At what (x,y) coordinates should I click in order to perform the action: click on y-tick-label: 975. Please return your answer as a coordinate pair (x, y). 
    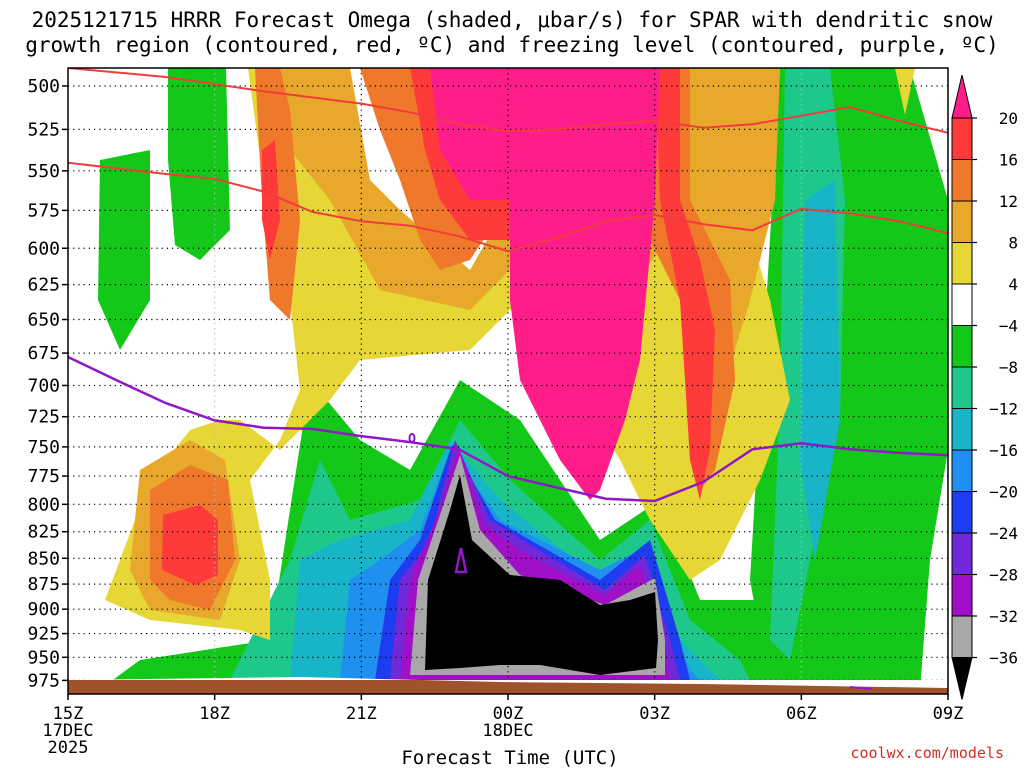
    Looking at the image, I should click on (43, 680).